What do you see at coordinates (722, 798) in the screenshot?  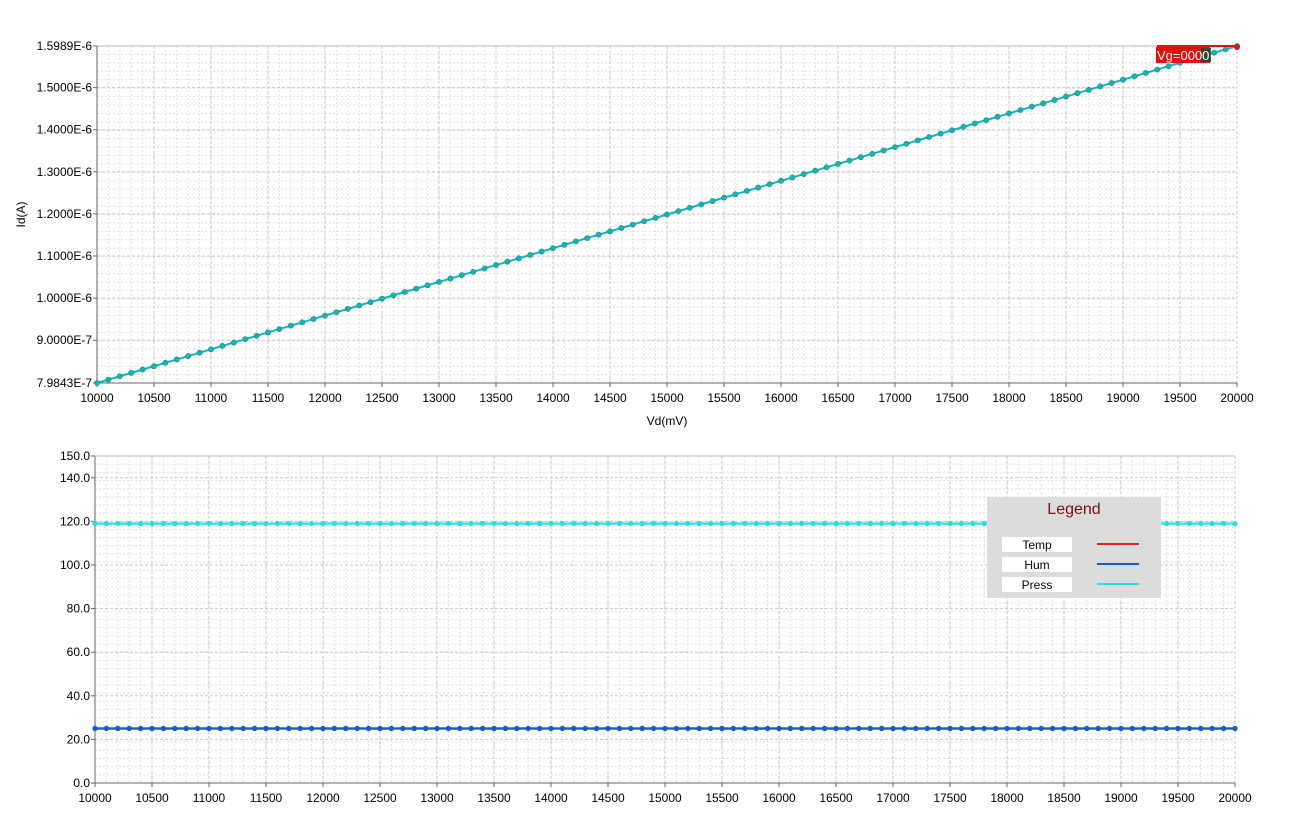 I see `x-tick-label: 15500` at bounding box center [722, 798].